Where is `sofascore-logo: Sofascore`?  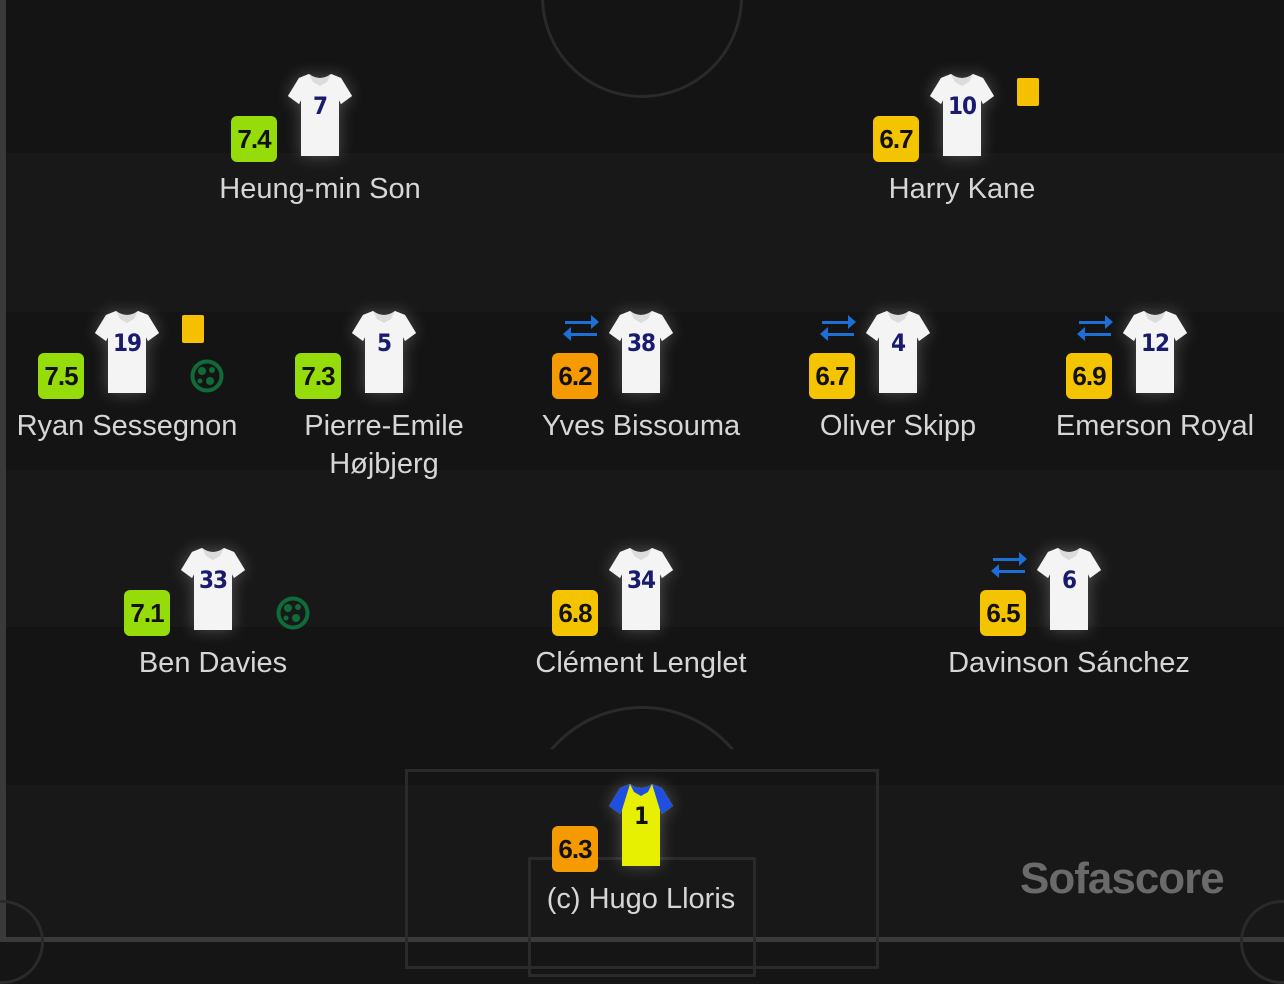 sofascore-logo: Sofascore is located at coordinates (1122, 878).